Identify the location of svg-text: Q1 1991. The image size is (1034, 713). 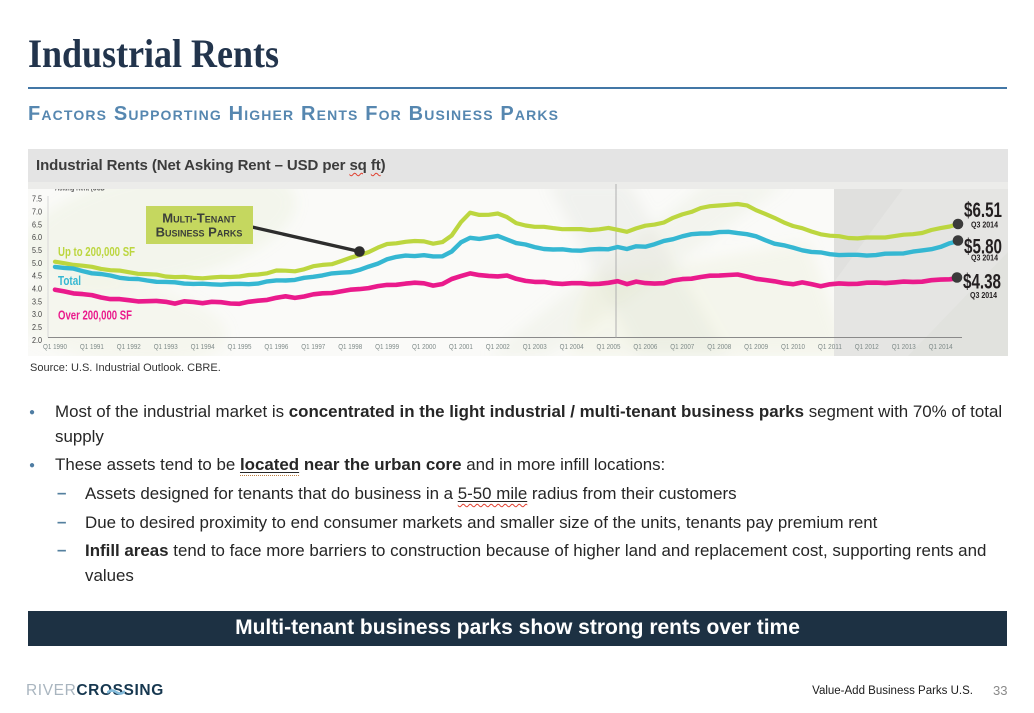
(92, 346).